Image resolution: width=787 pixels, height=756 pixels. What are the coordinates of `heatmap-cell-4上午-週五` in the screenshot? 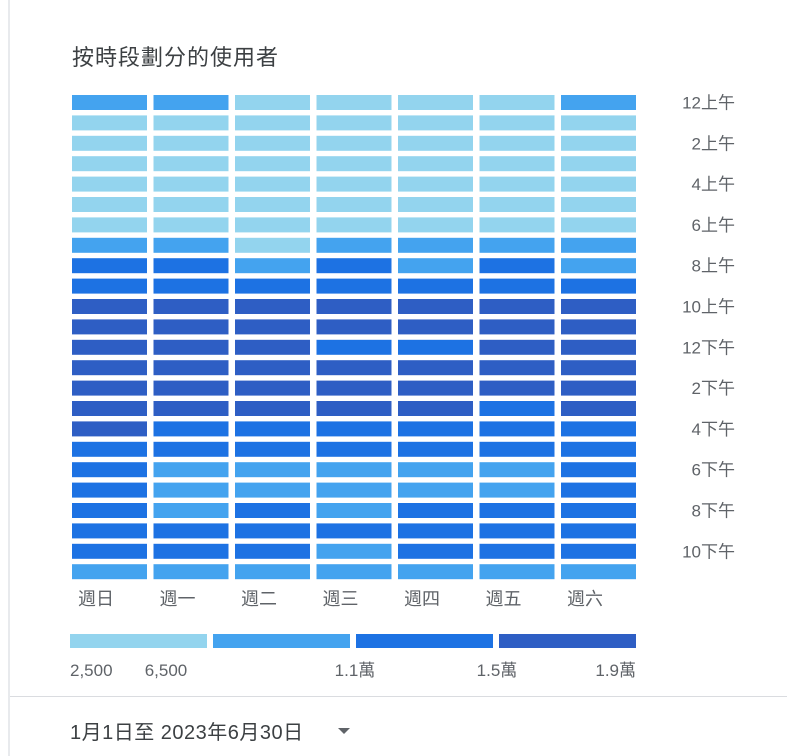 It's located at (517, 184).